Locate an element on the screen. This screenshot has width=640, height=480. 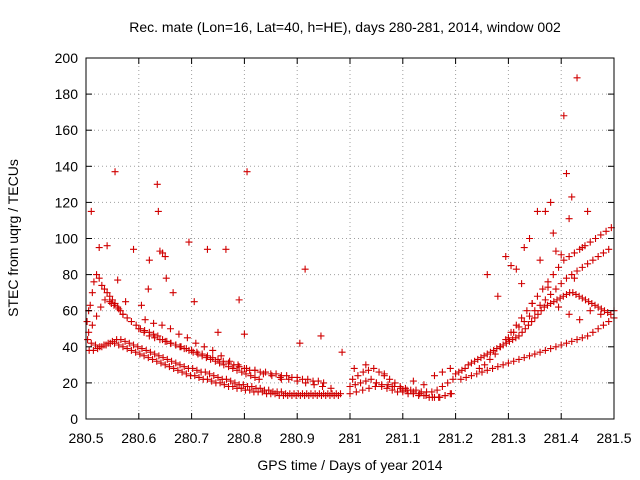
y-tick-label: 140 is located at coordinates (67, 166).